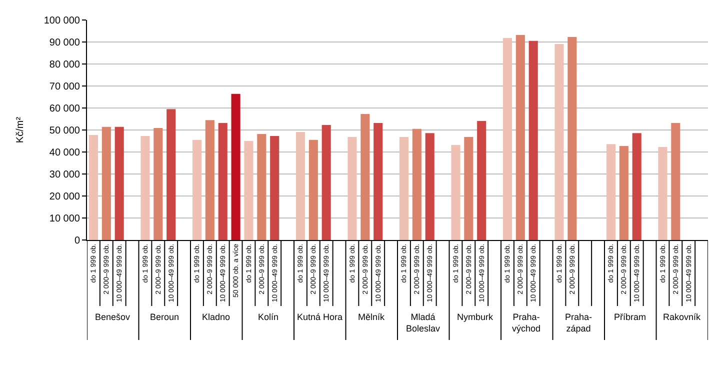 Image resolution: width=718 pixels, height=378 pixels. I want to click on y-tick-label: 60 000, so click(64, 109).